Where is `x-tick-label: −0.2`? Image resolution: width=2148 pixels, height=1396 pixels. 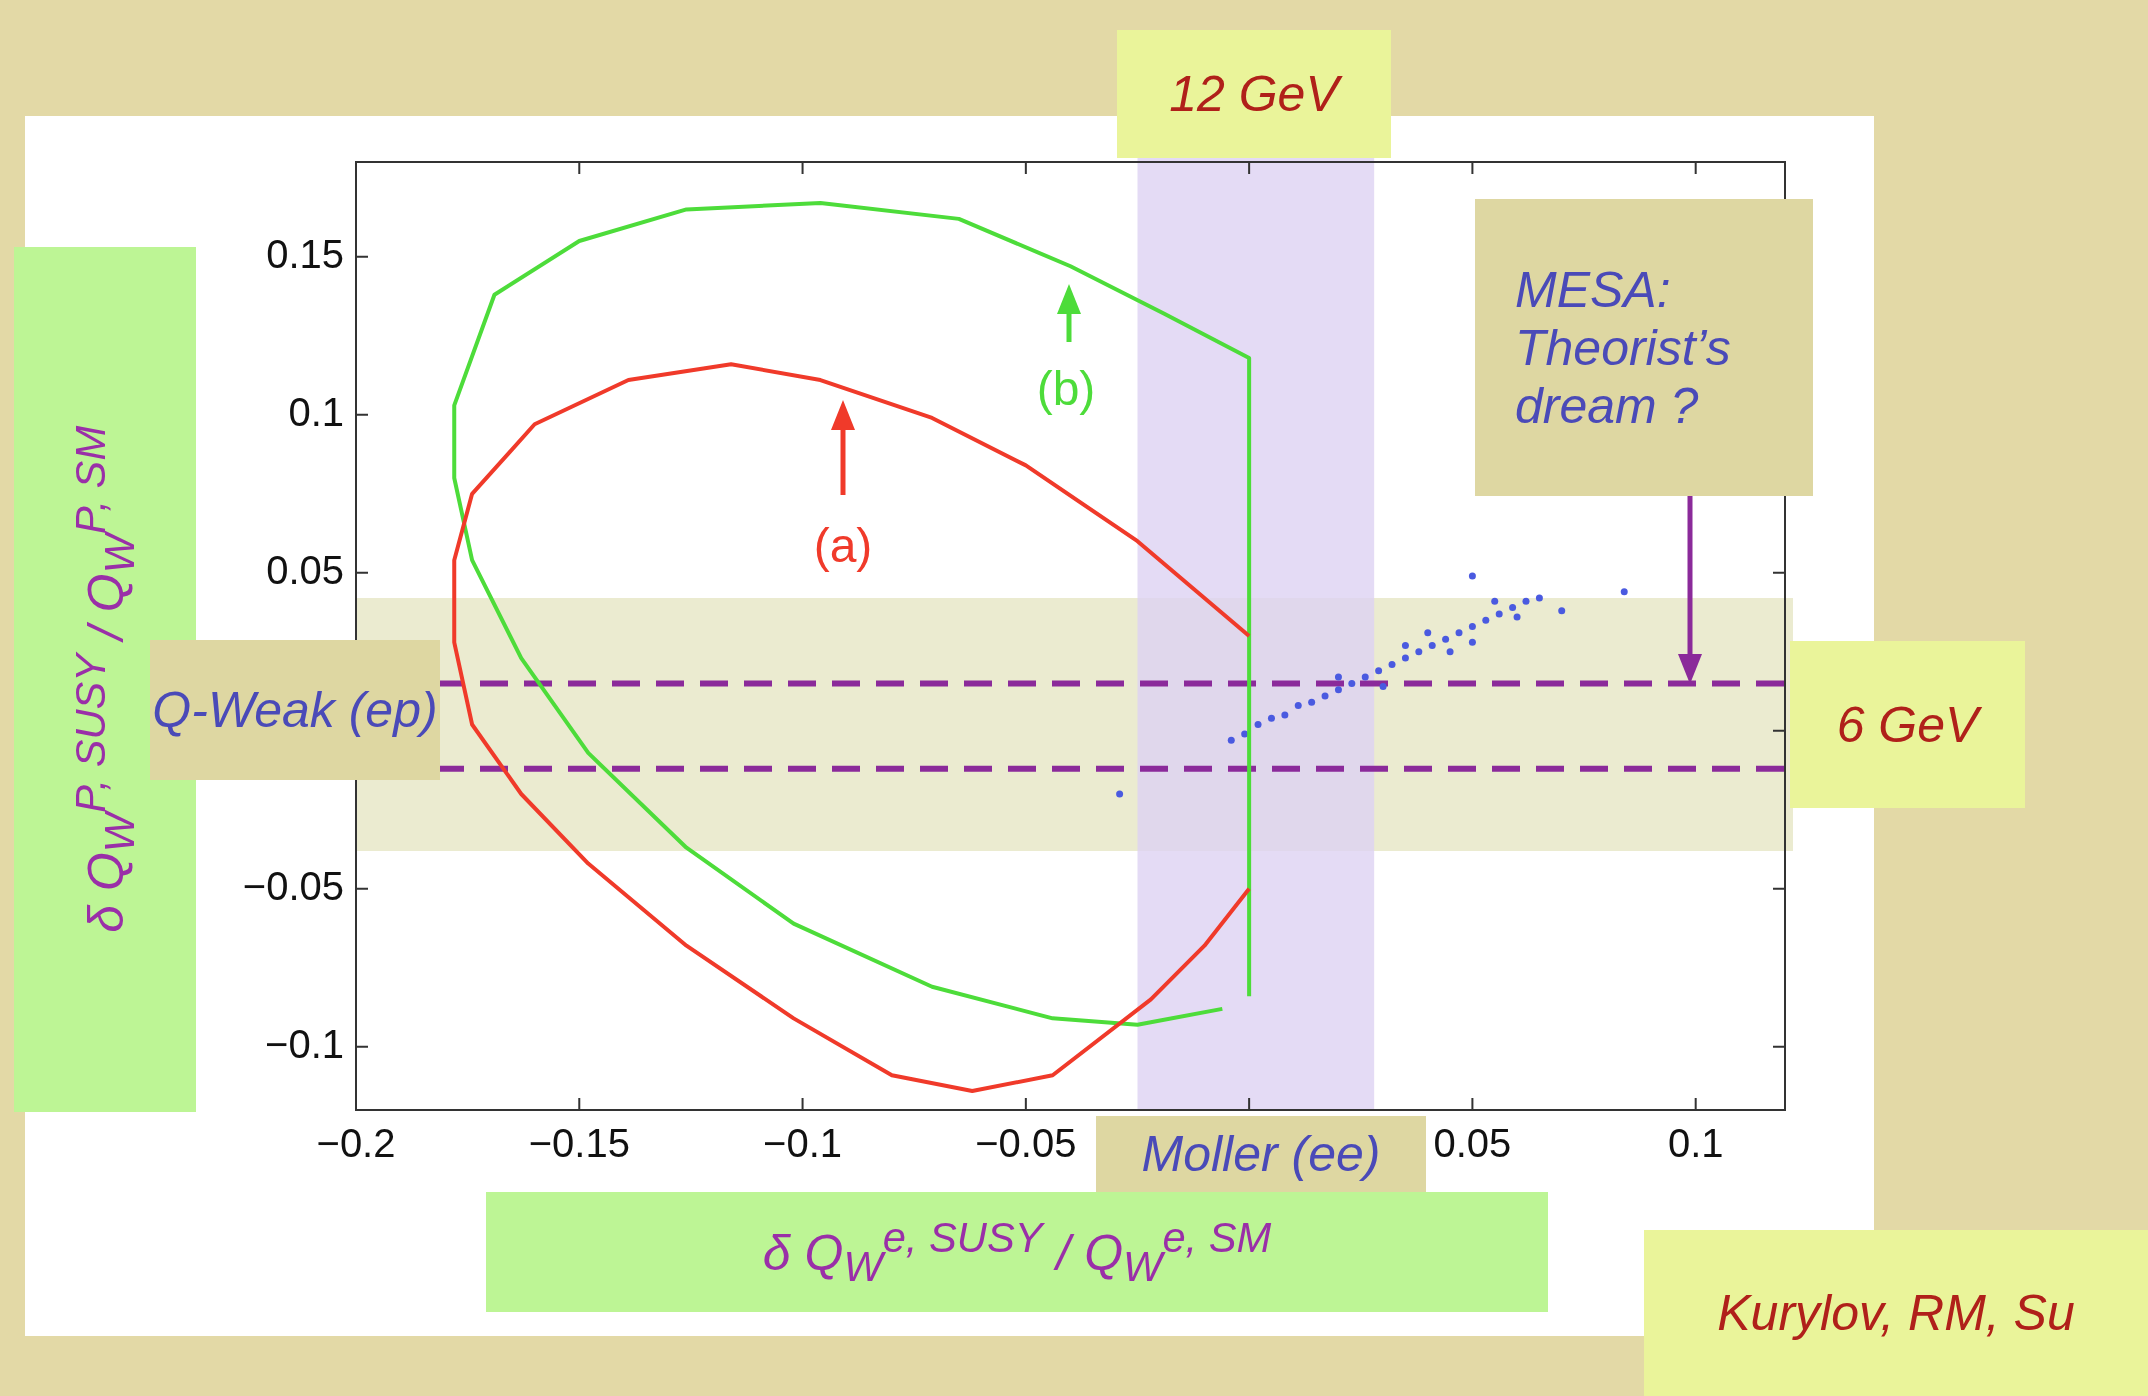
x-tick-label: −0.2 is located at coordinates (356, 1143).